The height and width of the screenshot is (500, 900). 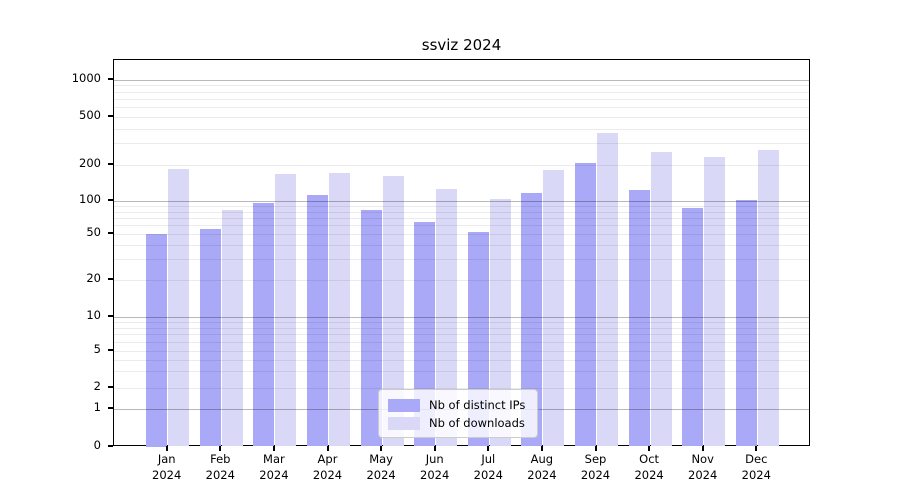 I want to click on y-tick-label-0: 0, so click(x=97, y=444).